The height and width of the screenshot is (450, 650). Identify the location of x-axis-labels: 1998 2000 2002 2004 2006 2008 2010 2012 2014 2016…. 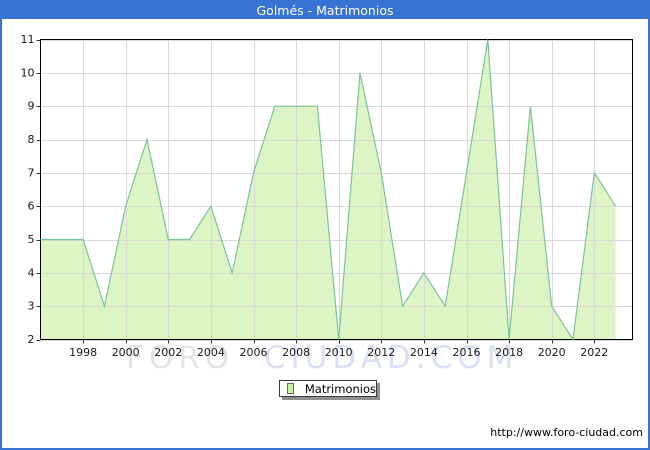
(338, 352).